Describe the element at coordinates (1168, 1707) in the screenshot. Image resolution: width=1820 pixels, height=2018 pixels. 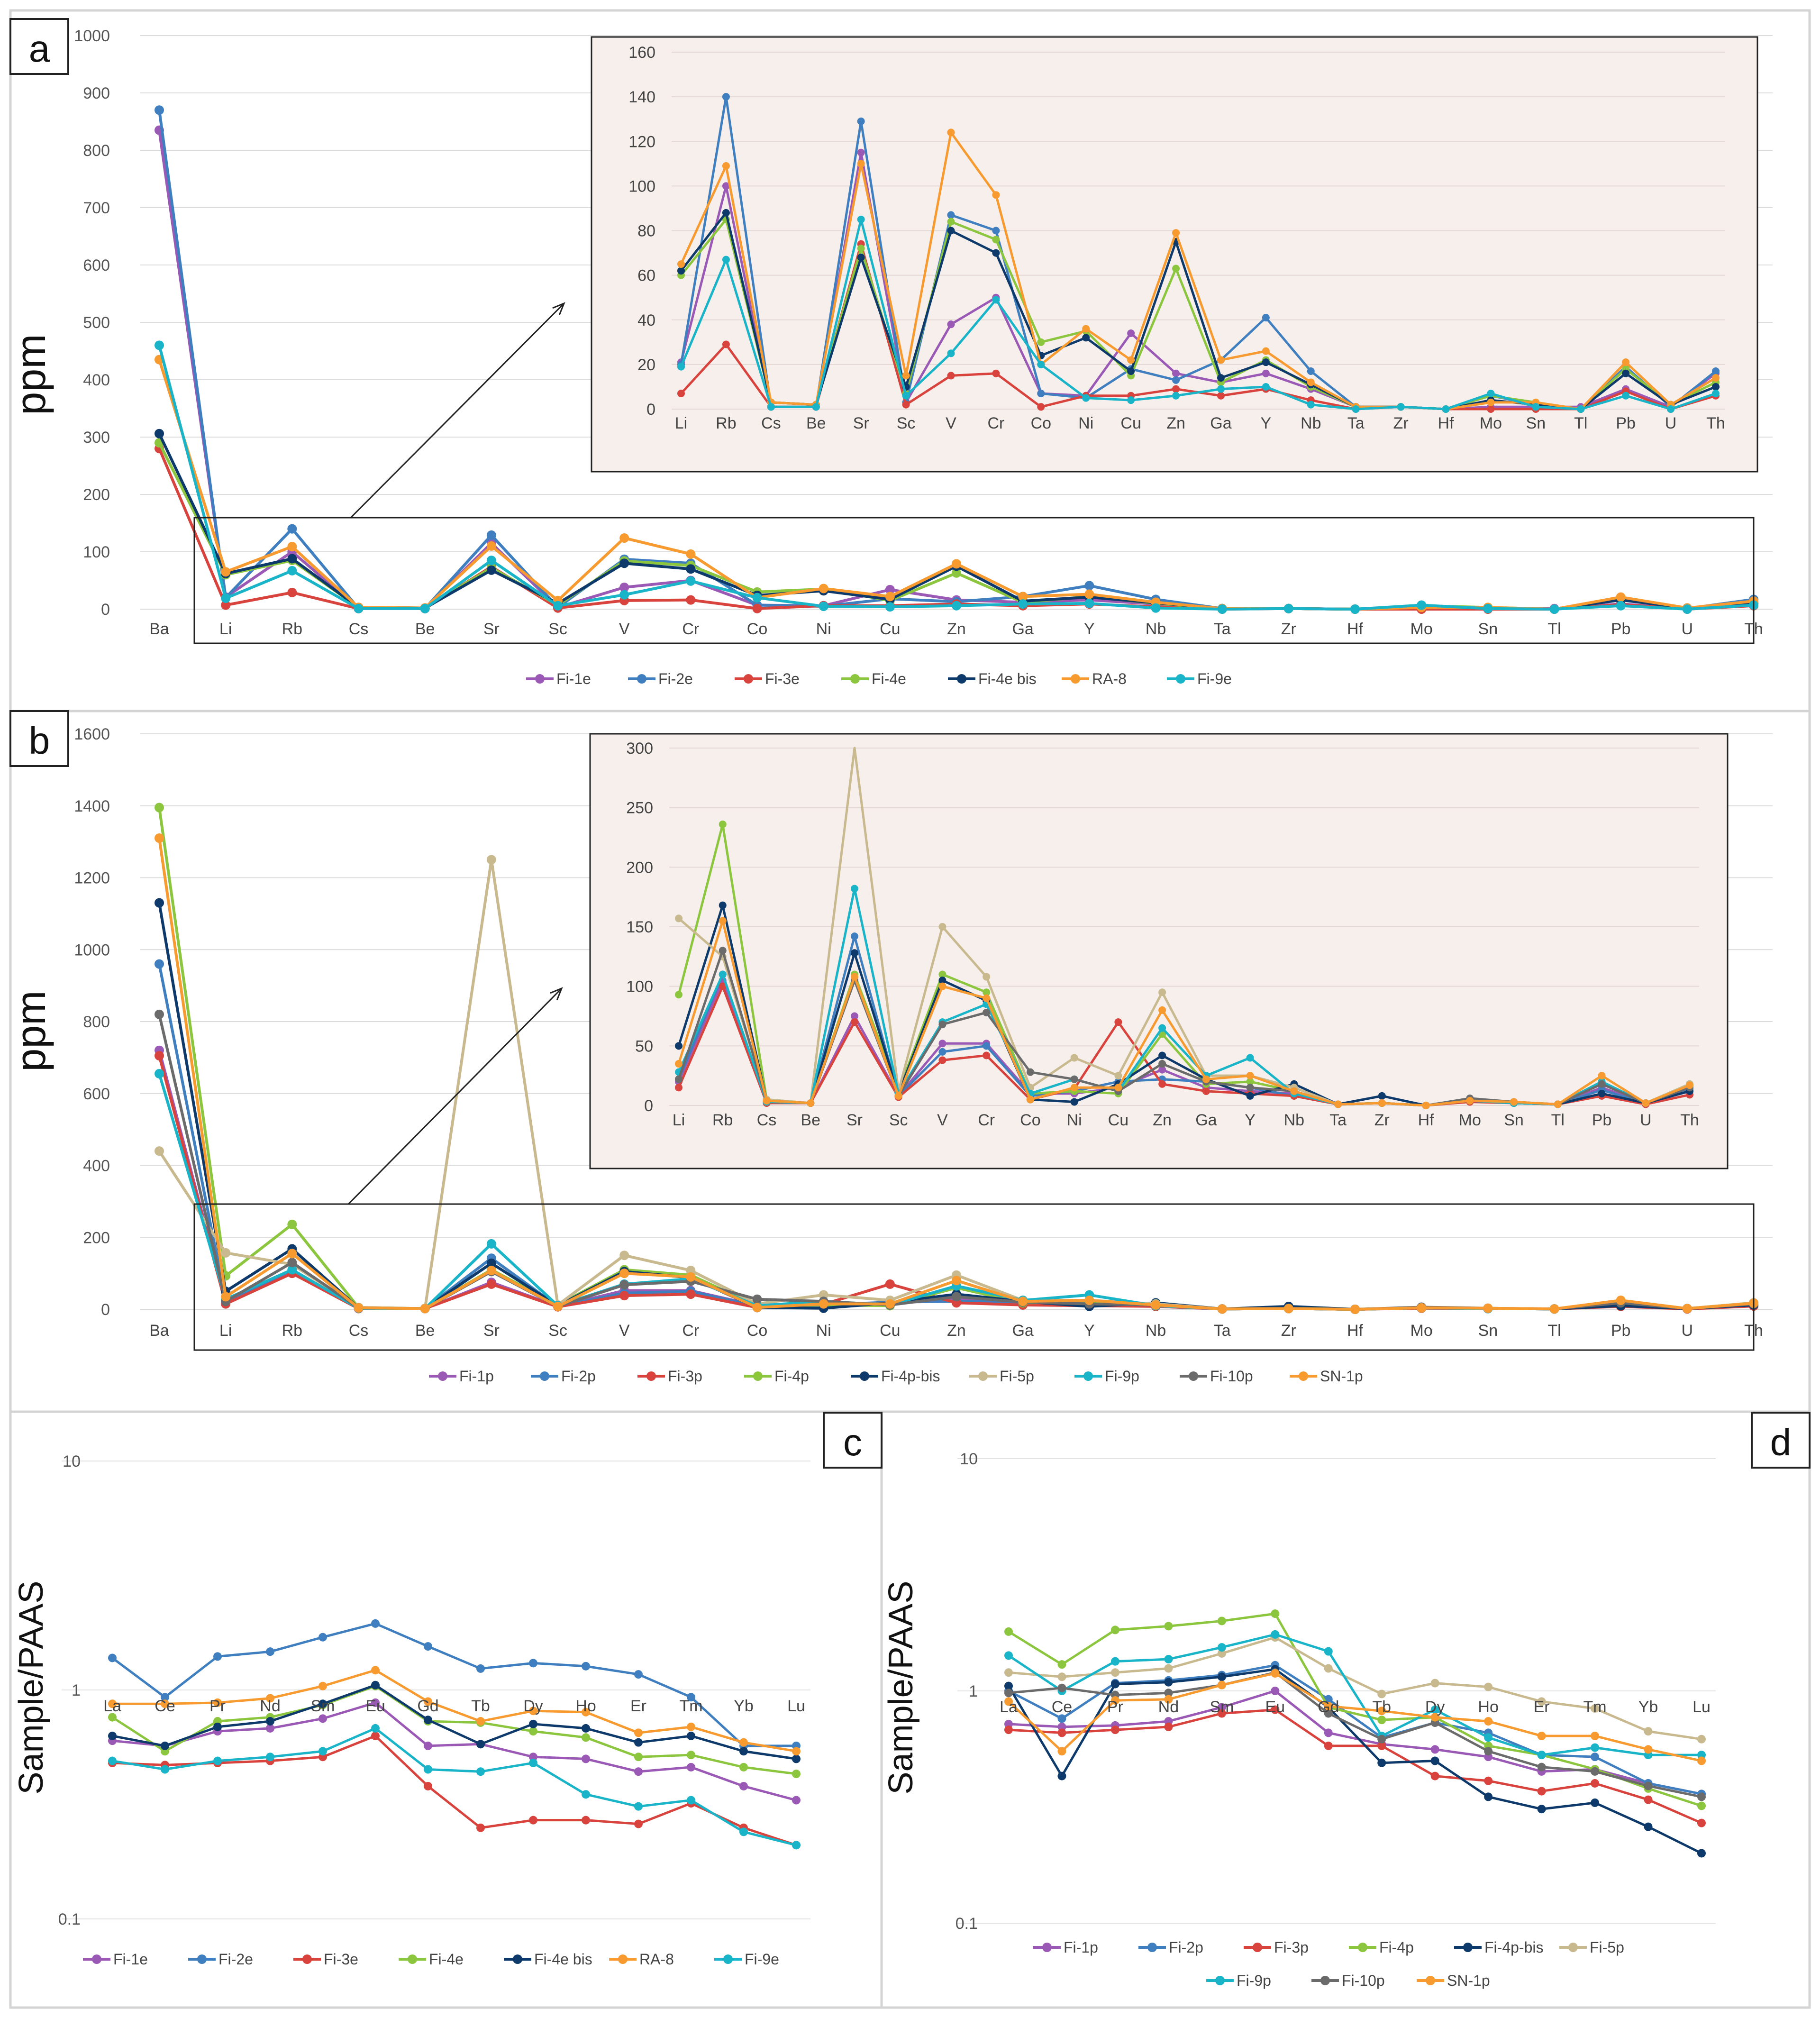
I see `x-tick-label-nd: Nd` at that location.